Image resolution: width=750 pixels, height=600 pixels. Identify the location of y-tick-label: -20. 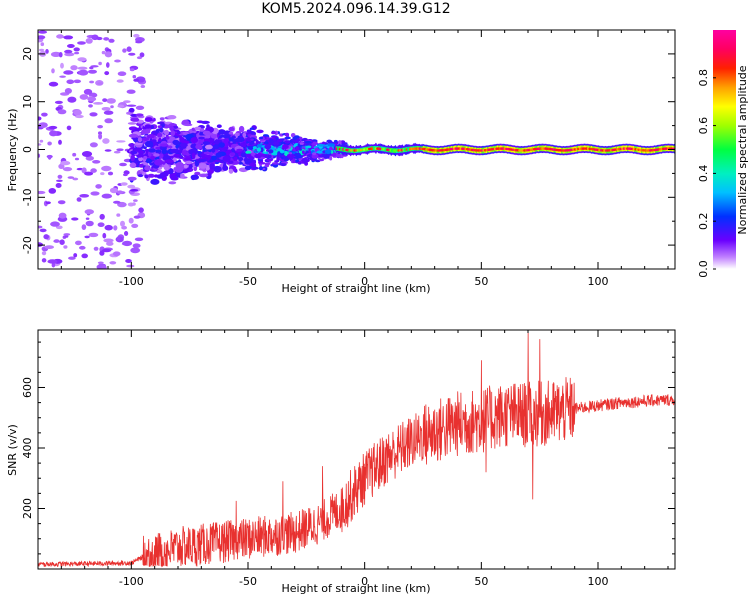
(27, 245).